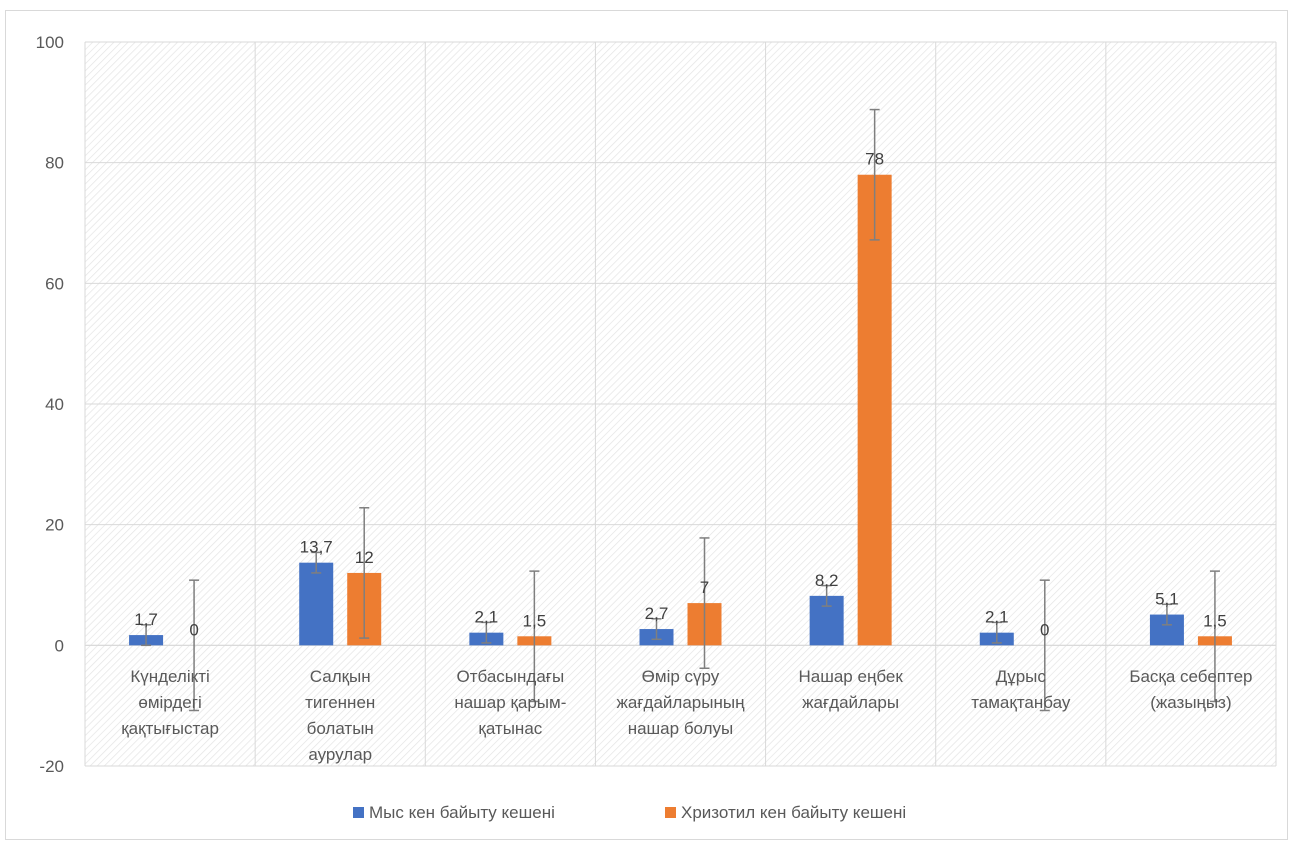  Describe the element at coordinates (704, 587) in the screenshot. I see `data-label: 7` at that location.